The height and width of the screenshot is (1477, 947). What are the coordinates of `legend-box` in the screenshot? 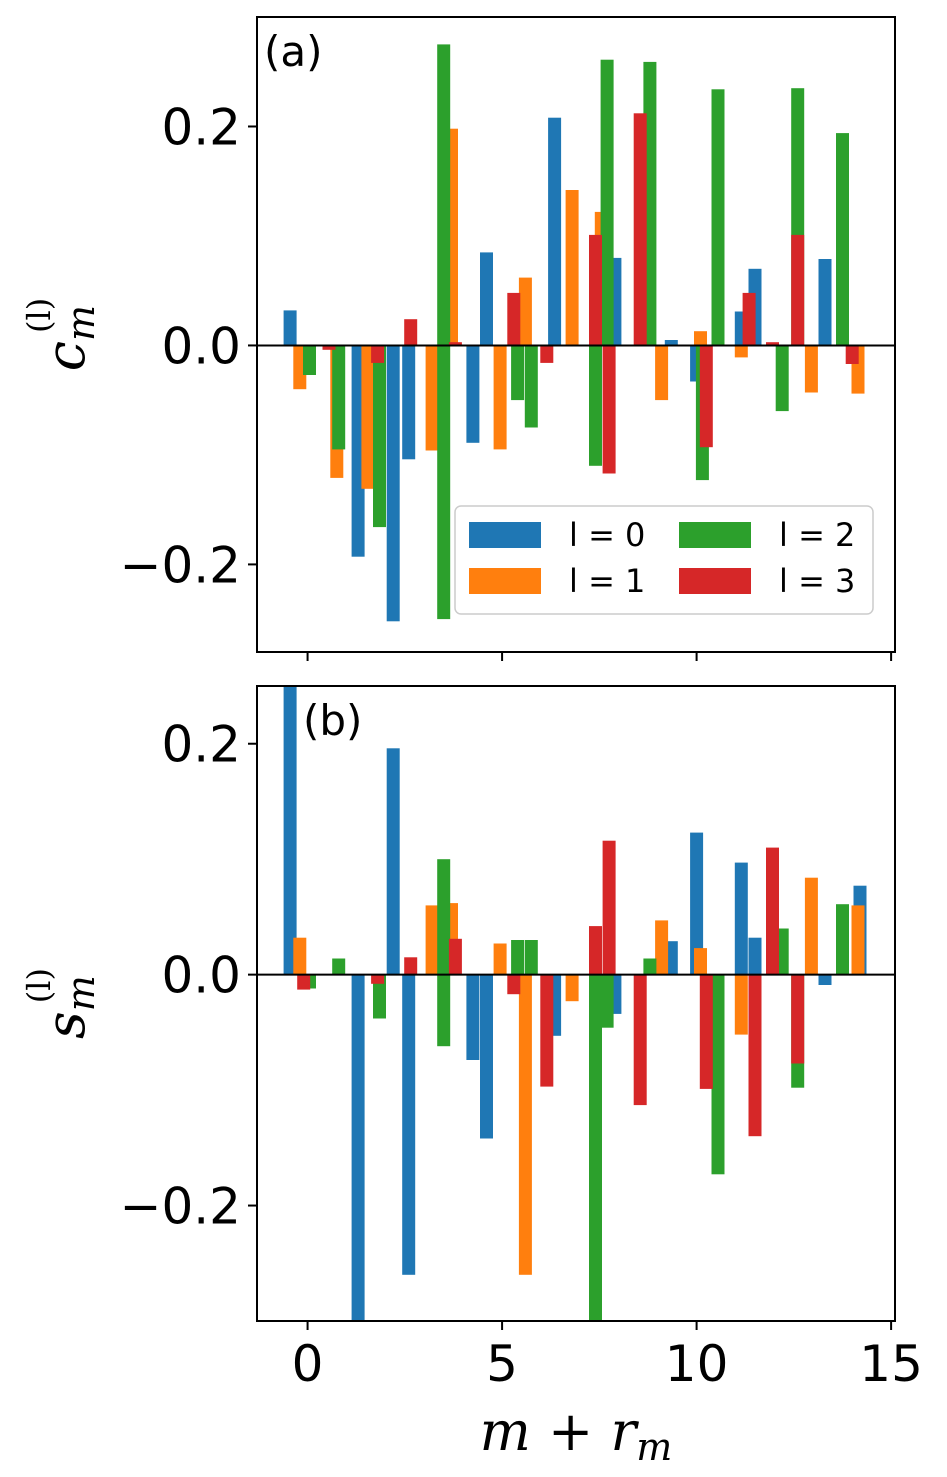 It's located at (664, 560).